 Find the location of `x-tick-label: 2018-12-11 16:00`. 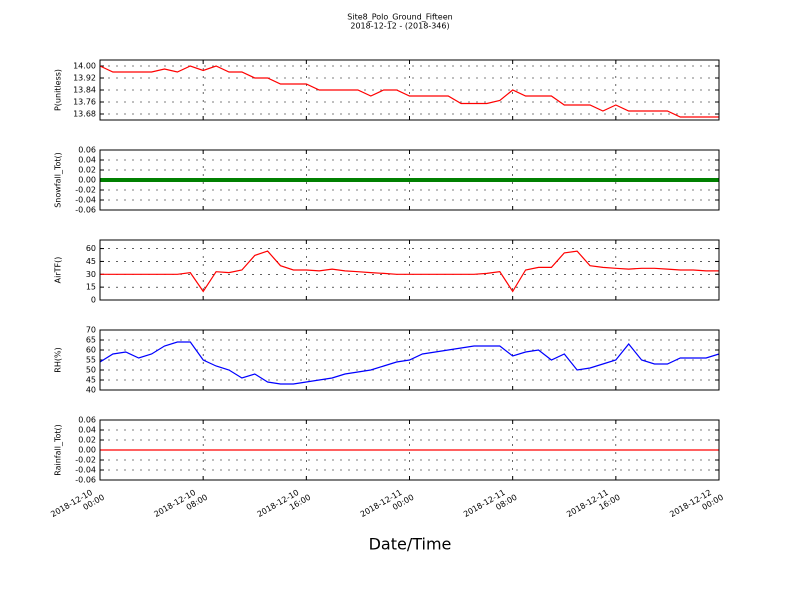

x-tick-label: 2018-12-11 16:00 is located at coordinates (593, 506).